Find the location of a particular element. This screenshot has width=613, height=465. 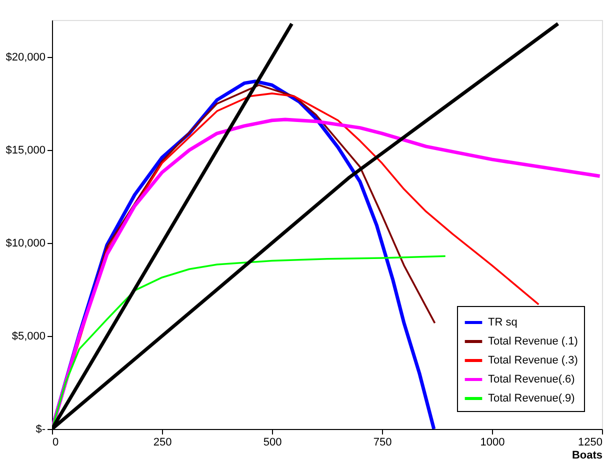

y-tick-label: $10,000 is located at coordinates (26, 244).